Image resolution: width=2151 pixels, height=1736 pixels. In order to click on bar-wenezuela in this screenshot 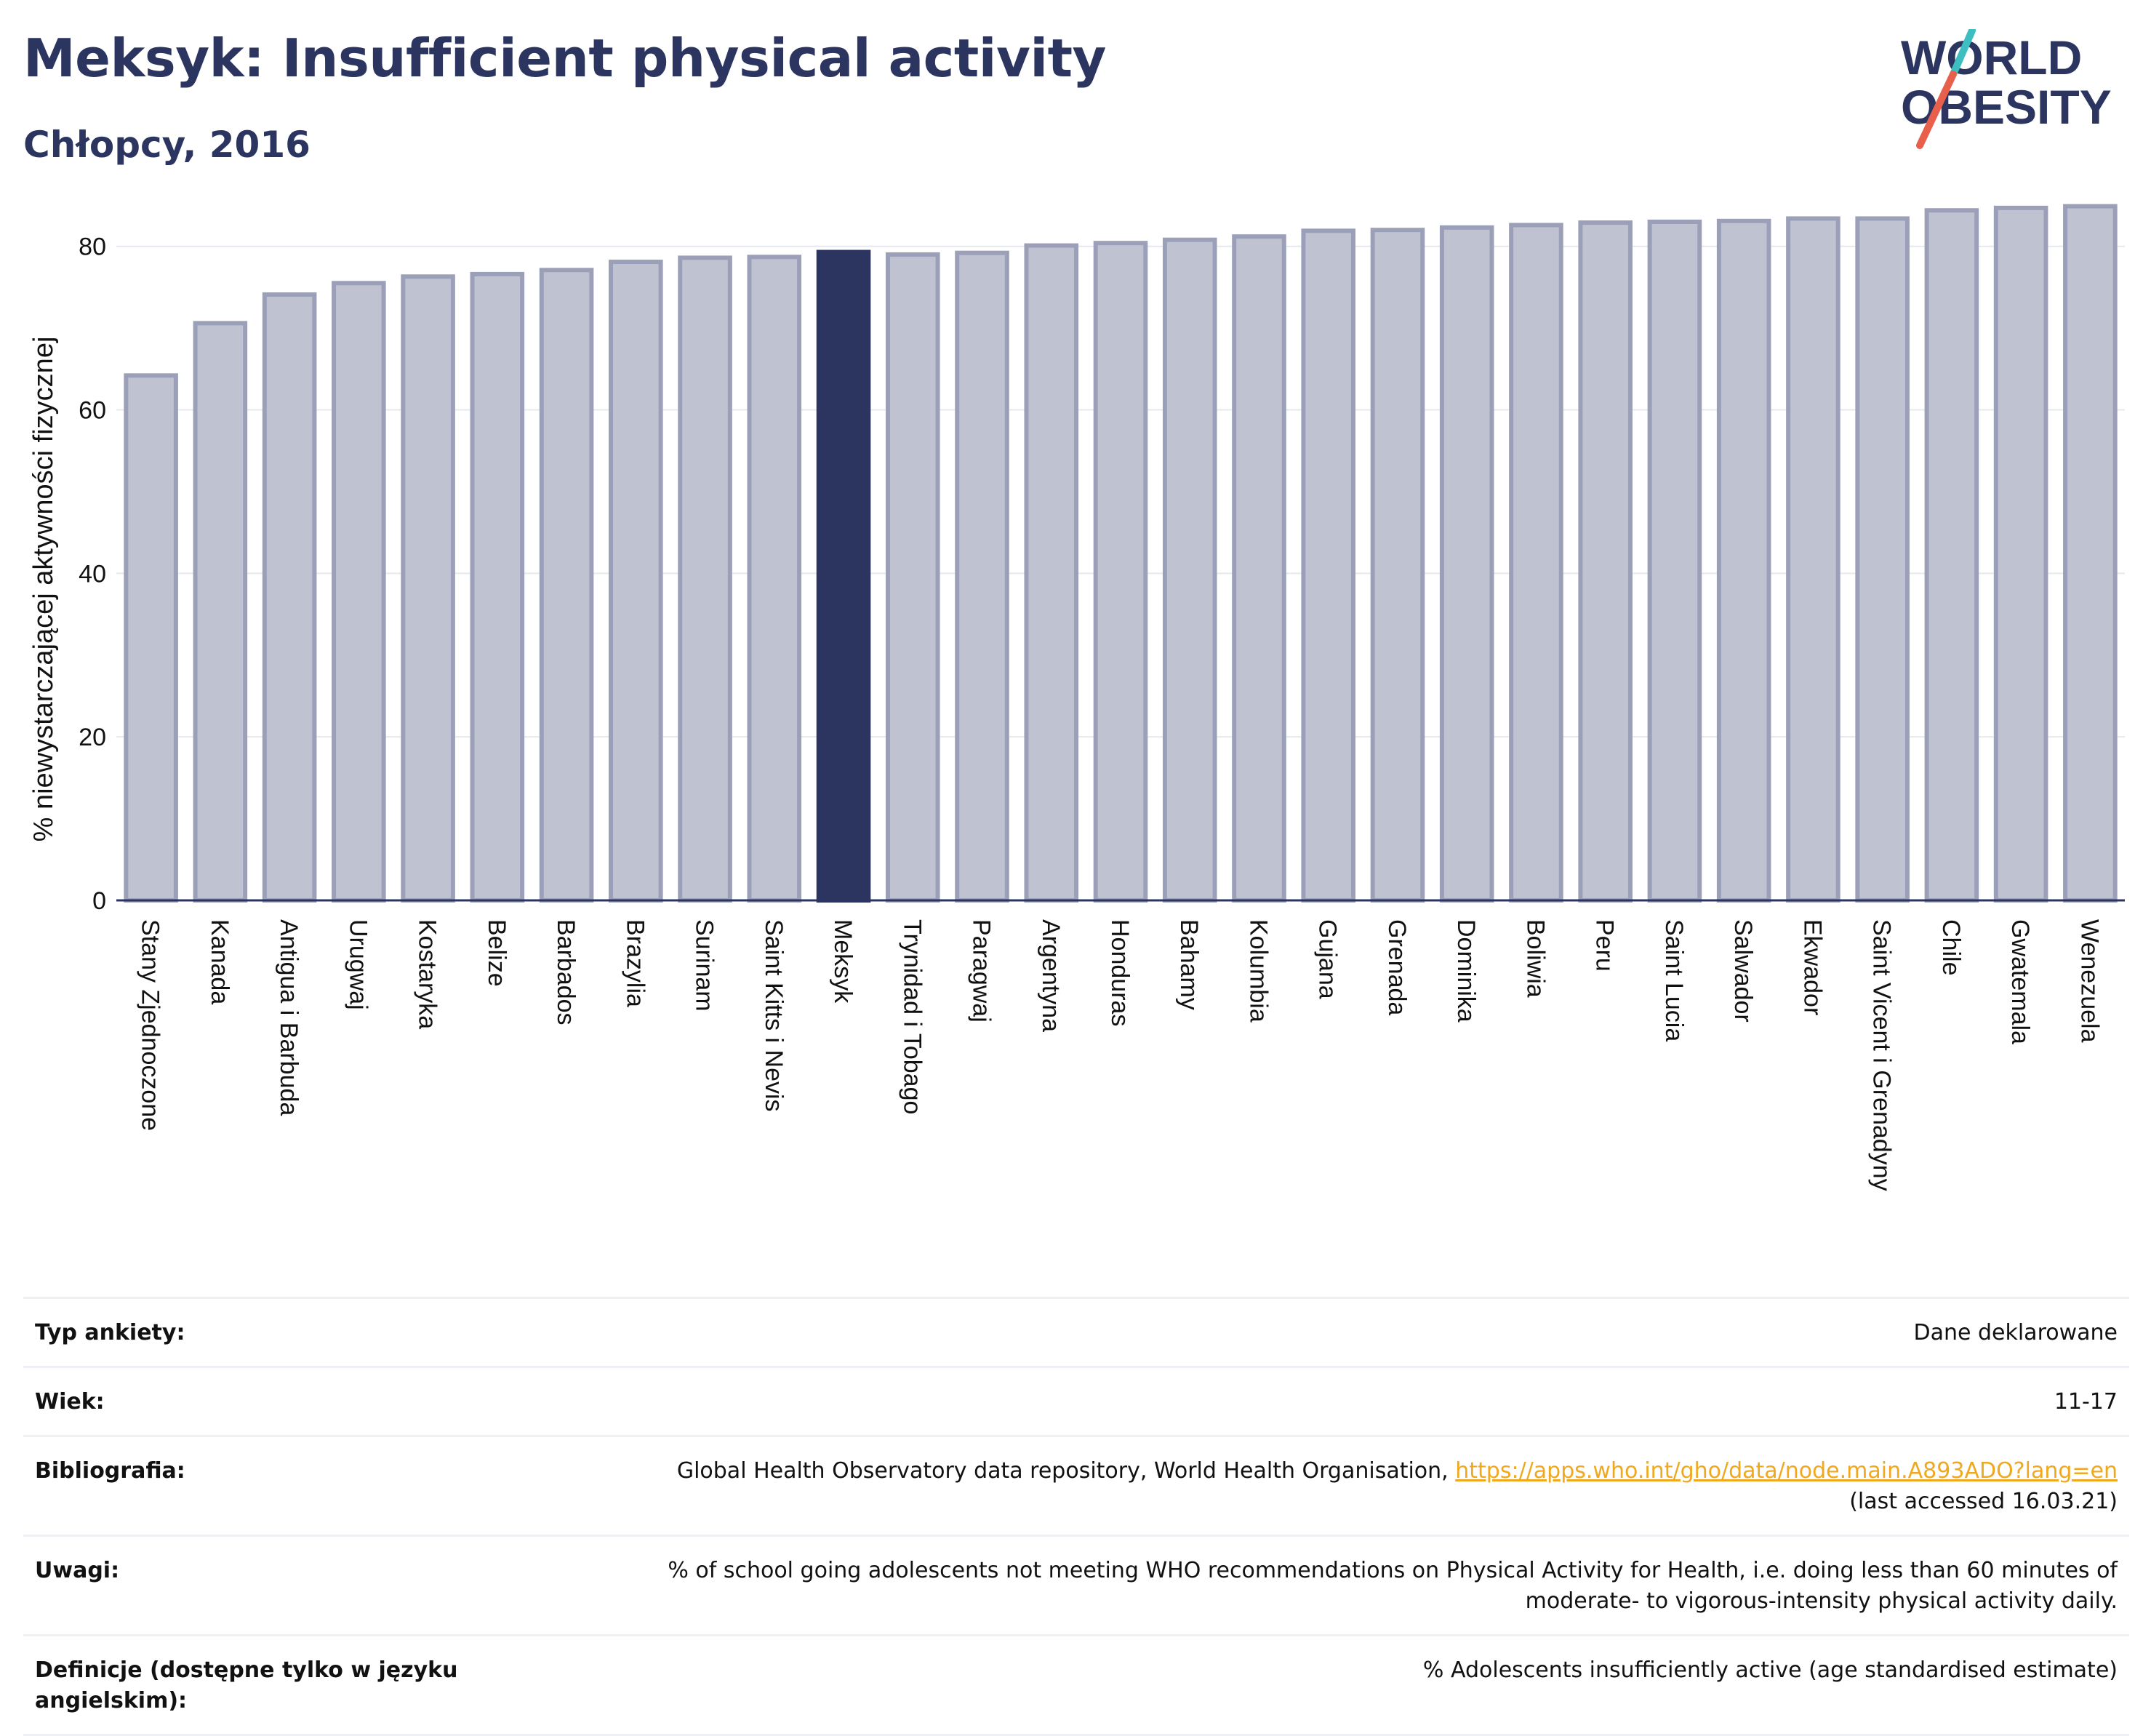, I will do `click(2090, 553)`.